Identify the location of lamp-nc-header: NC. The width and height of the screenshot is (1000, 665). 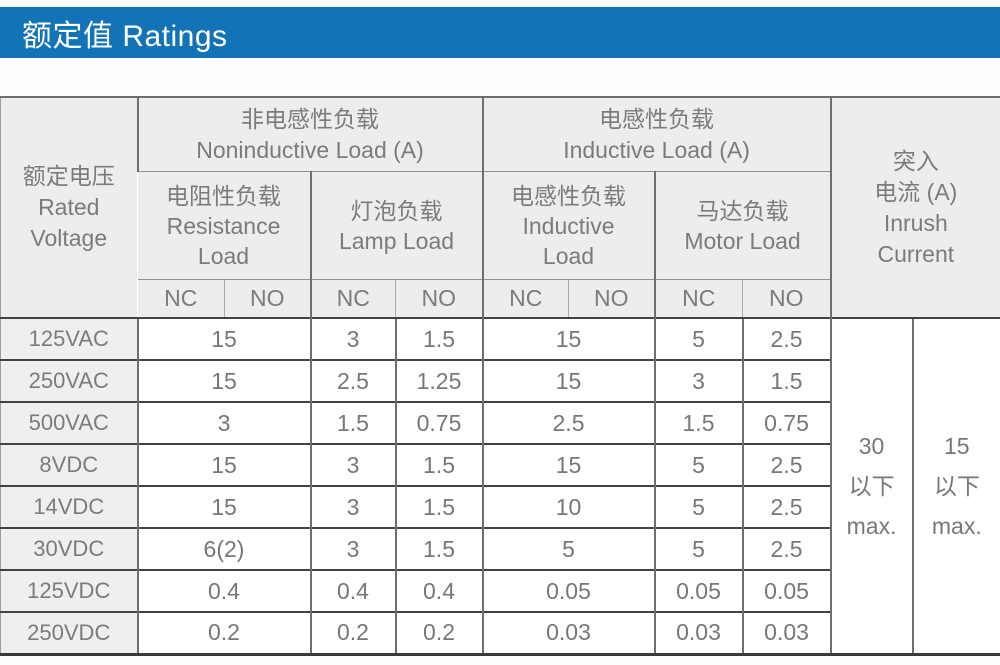
(352, 298).